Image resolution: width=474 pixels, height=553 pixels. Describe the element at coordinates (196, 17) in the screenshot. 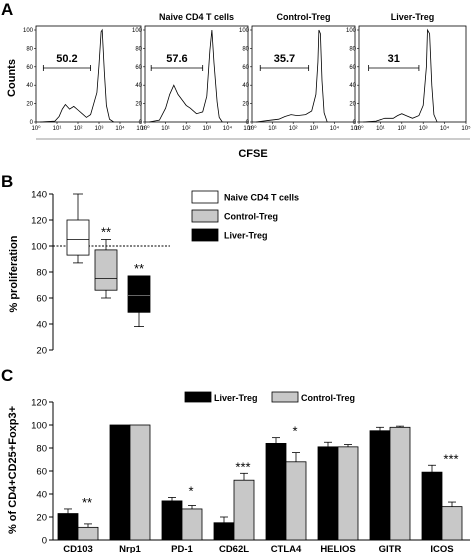

I see `histogram-title: Naive CD4 T cells` at that location.